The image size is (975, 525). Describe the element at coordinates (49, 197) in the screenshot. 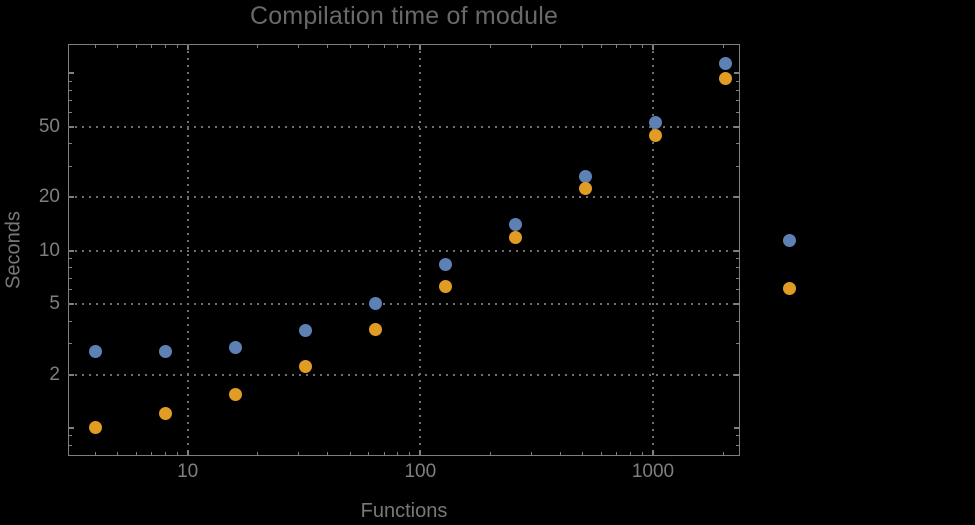

I see `y-tick-label: 20` at that location.